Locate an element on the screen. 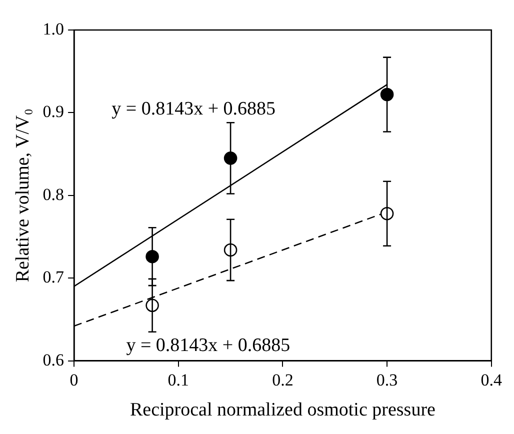  y-tick-label: 0.7 is located at coordinates (53, 277).